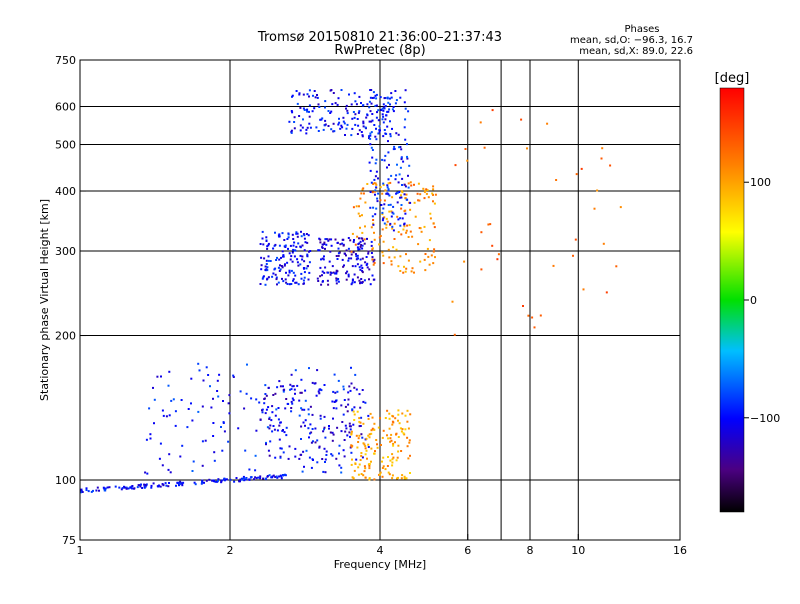 The image size is (800, 604). I want to click on x-tick-label-3: 6, so click(467, 550).